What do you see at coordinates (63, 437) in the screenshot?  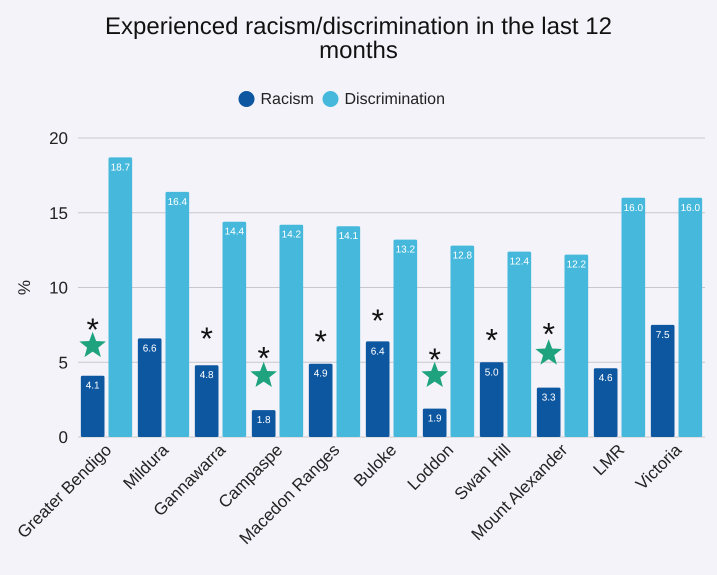 I see `y-tick-label: 0` at bounding box center [63, 437].